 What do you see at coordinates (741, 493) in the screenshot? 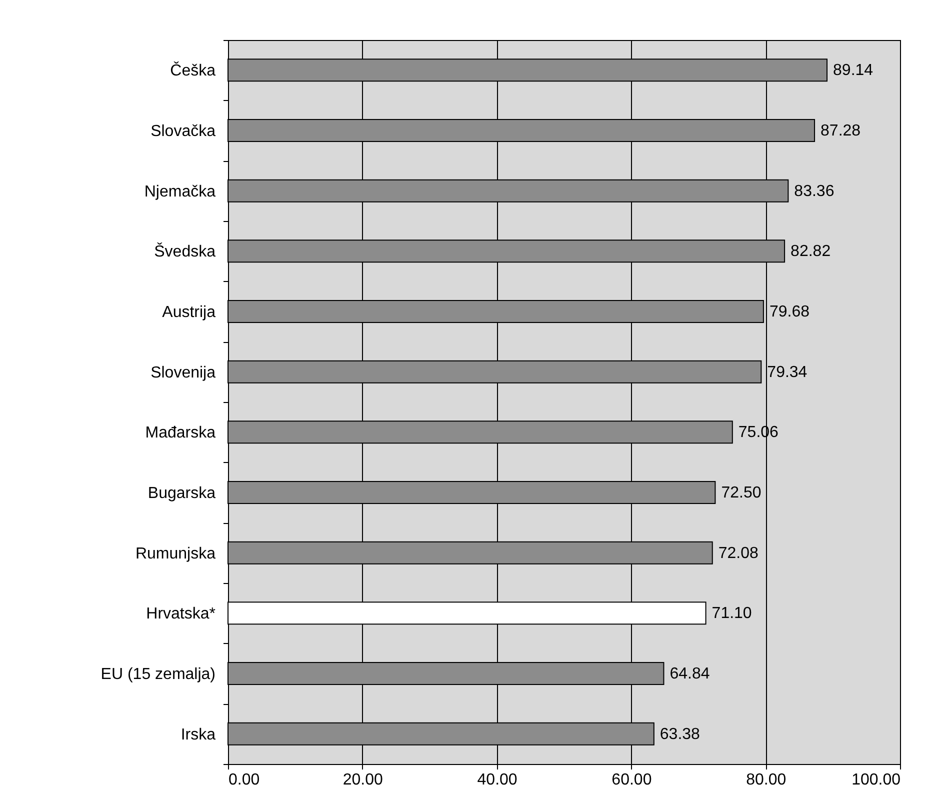
I see `data-label: 72.50` at bounding box center [741, 493].